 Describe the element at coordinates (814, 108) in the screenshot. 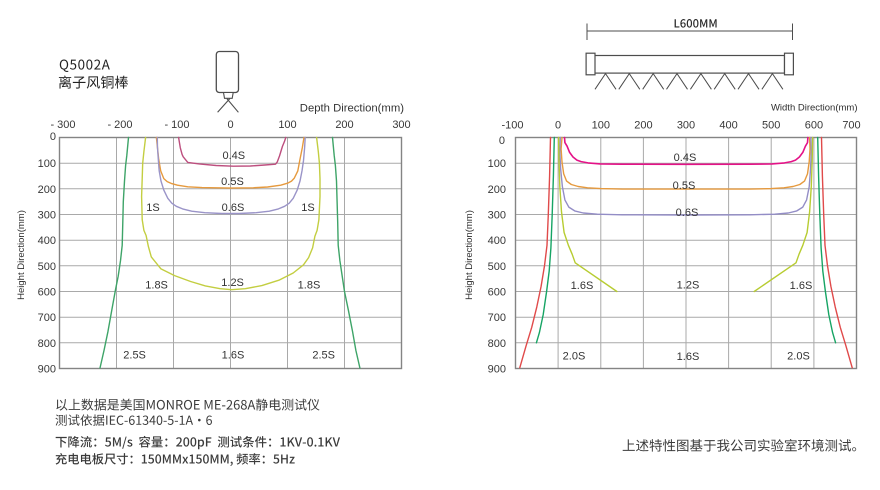

I see `svg-text: Width Direction(mm)` at that location.